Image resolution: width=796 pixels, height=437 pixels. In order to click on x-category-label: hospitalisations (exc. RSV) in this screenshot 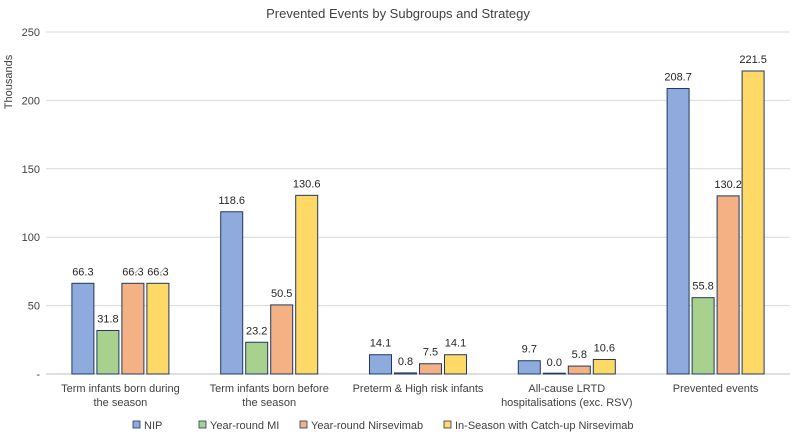, I will do `click(566, 403)`.